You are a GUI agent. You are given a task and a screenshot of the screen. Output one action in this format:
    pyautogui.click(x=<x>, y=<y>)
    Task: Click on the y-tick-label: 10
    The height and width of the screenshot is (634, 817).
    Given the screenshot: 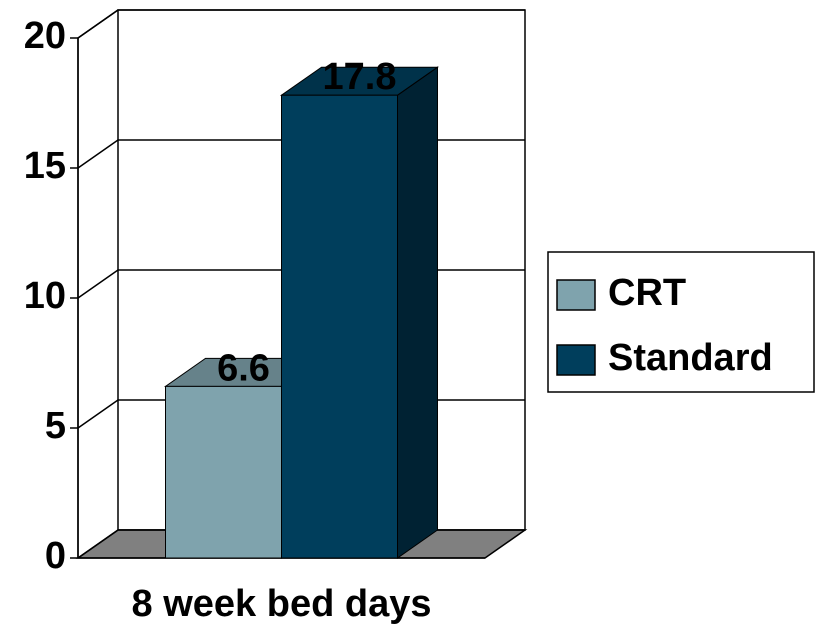 What is the action you would take?
    pyautogui.click(x=45, y=296)
    